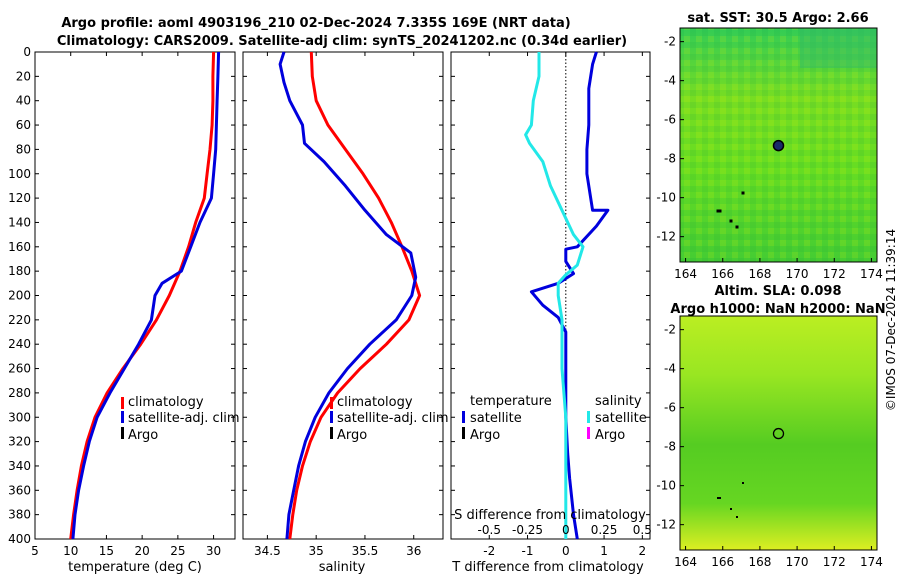 The height and width of the screenshot is (580, 900). I want to click on sla-field, so click(778, 433).